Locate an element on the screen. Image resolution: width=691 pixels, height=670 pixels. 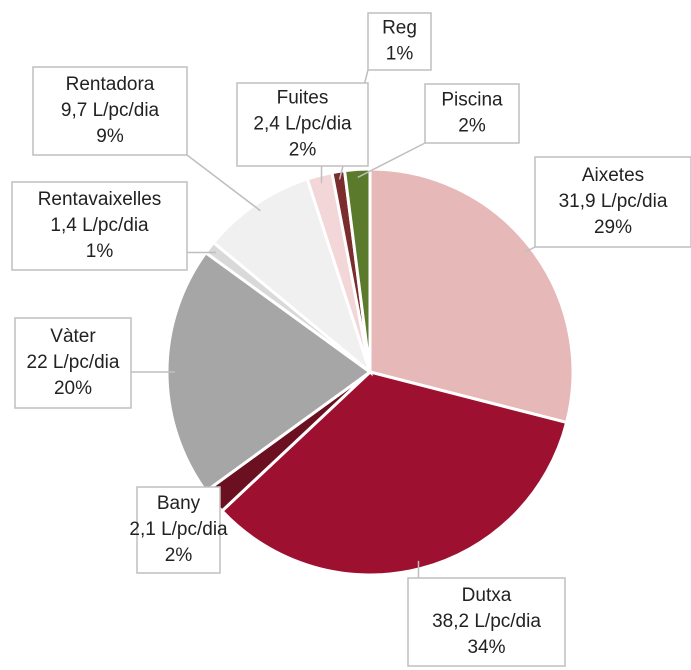
data-label: Aixetes 31,9 L/pc/dia 29% is located at coordinates (612, 202).